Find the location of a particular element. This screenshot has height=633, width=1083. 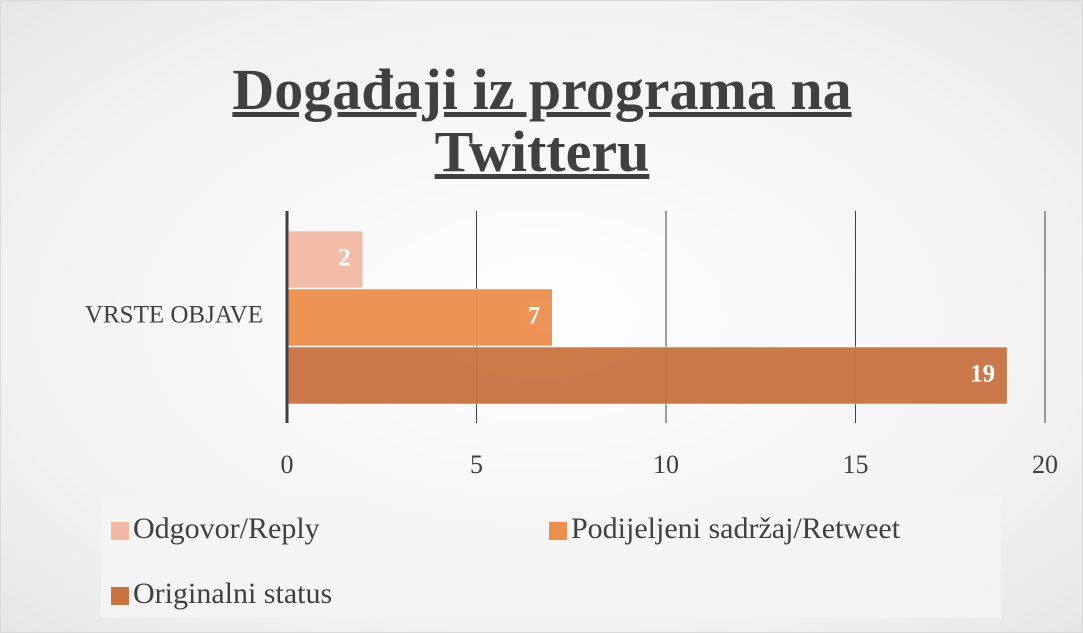

data-label: 7 is located at coordinates (534, 316).